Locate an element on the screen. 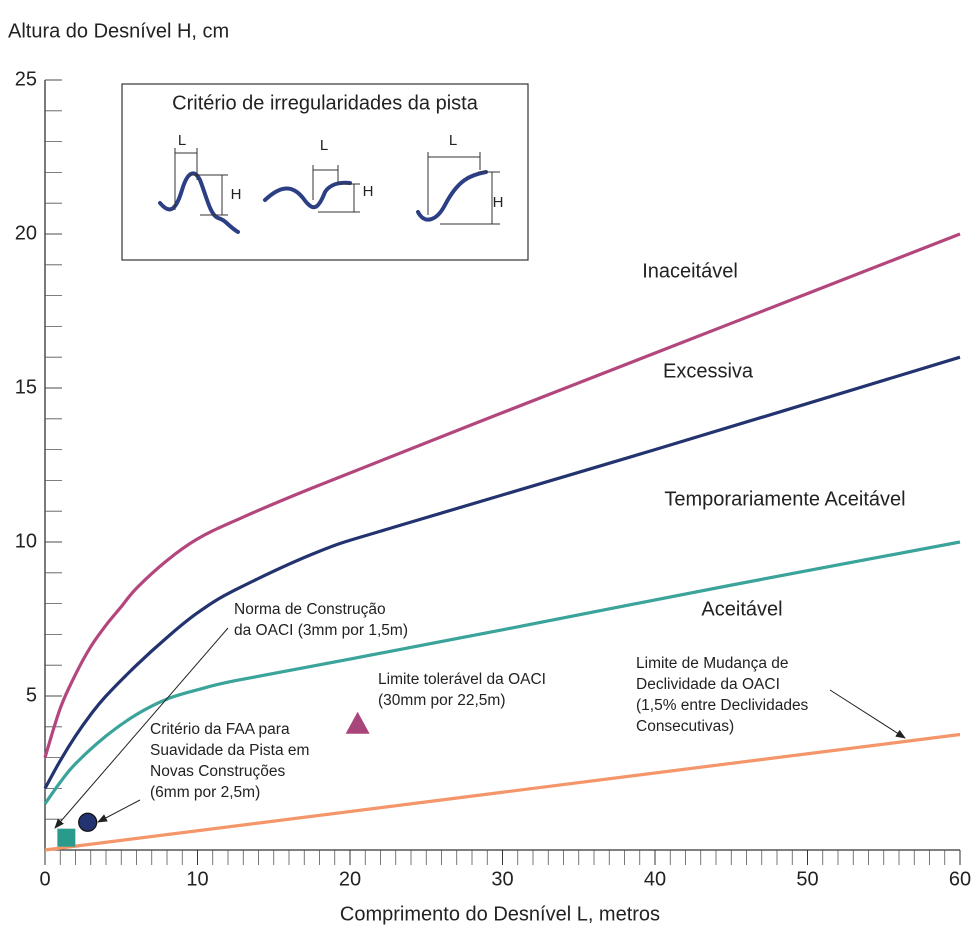 This screenshot has width=976, height=934. inset-title: Critério de irregularidades da pista is located at coordinates (325, 103).